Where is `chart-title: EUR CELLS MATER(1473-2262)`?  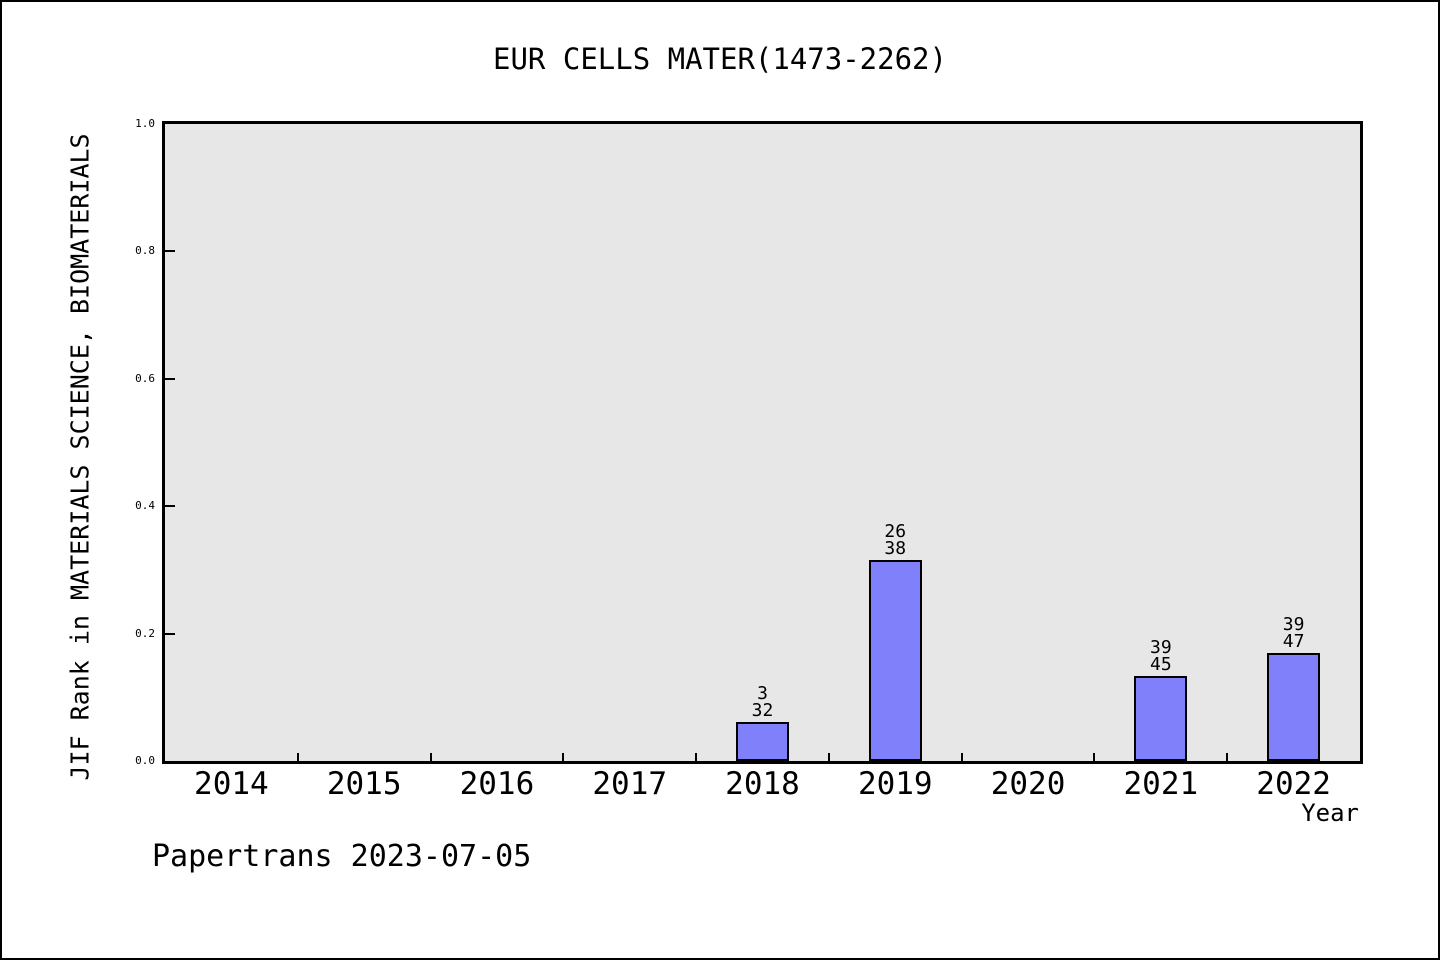 chart-title: EUR CELLS MATER(1473-2262) is located at coordinates (720, 59).